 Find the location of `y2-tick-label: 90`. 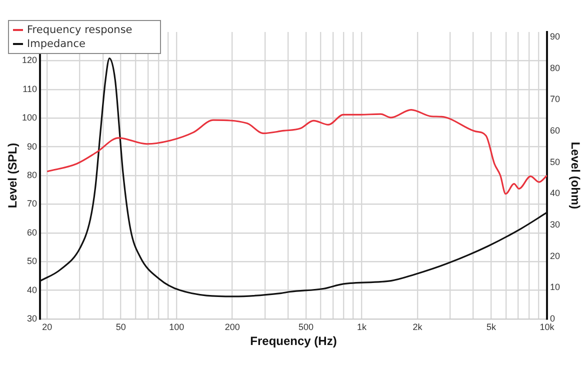

y2-tick-label: 90 is located at coordinates (555, 36).